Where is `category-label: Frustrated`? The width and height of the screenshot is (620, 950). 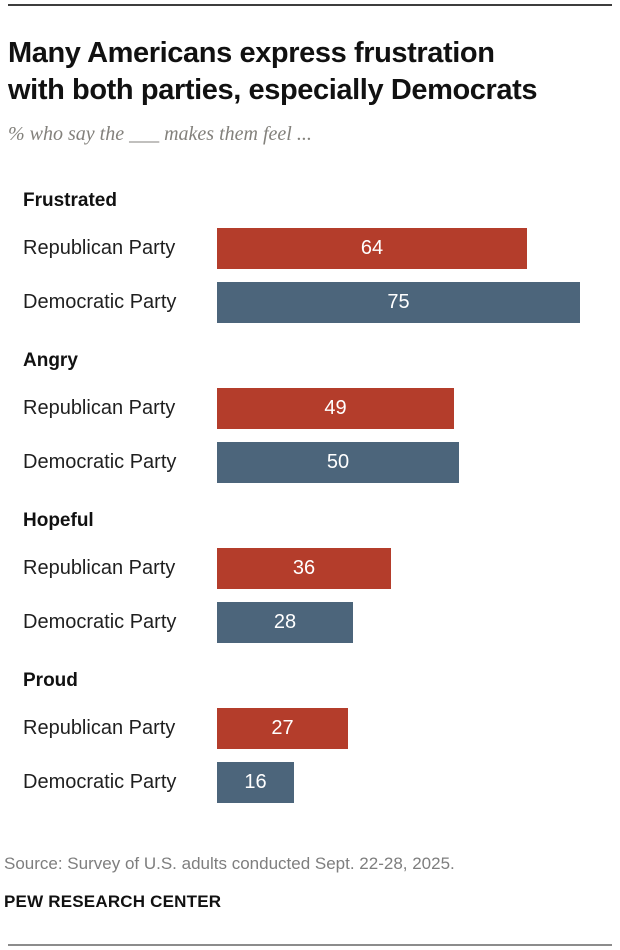 category-label: Frustrated is located at coordinates (70, 200).